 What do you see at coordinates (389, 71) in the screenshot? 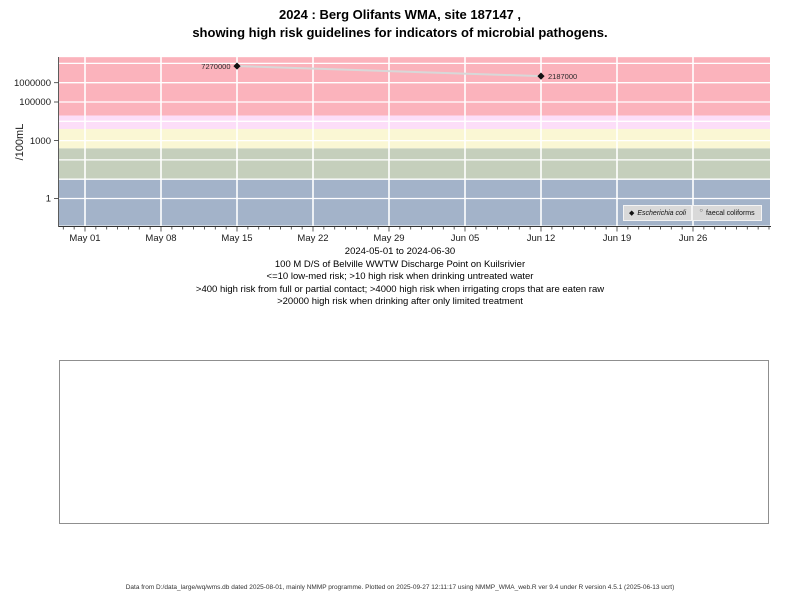
I see `series-line` at bounding box center [389, 71].